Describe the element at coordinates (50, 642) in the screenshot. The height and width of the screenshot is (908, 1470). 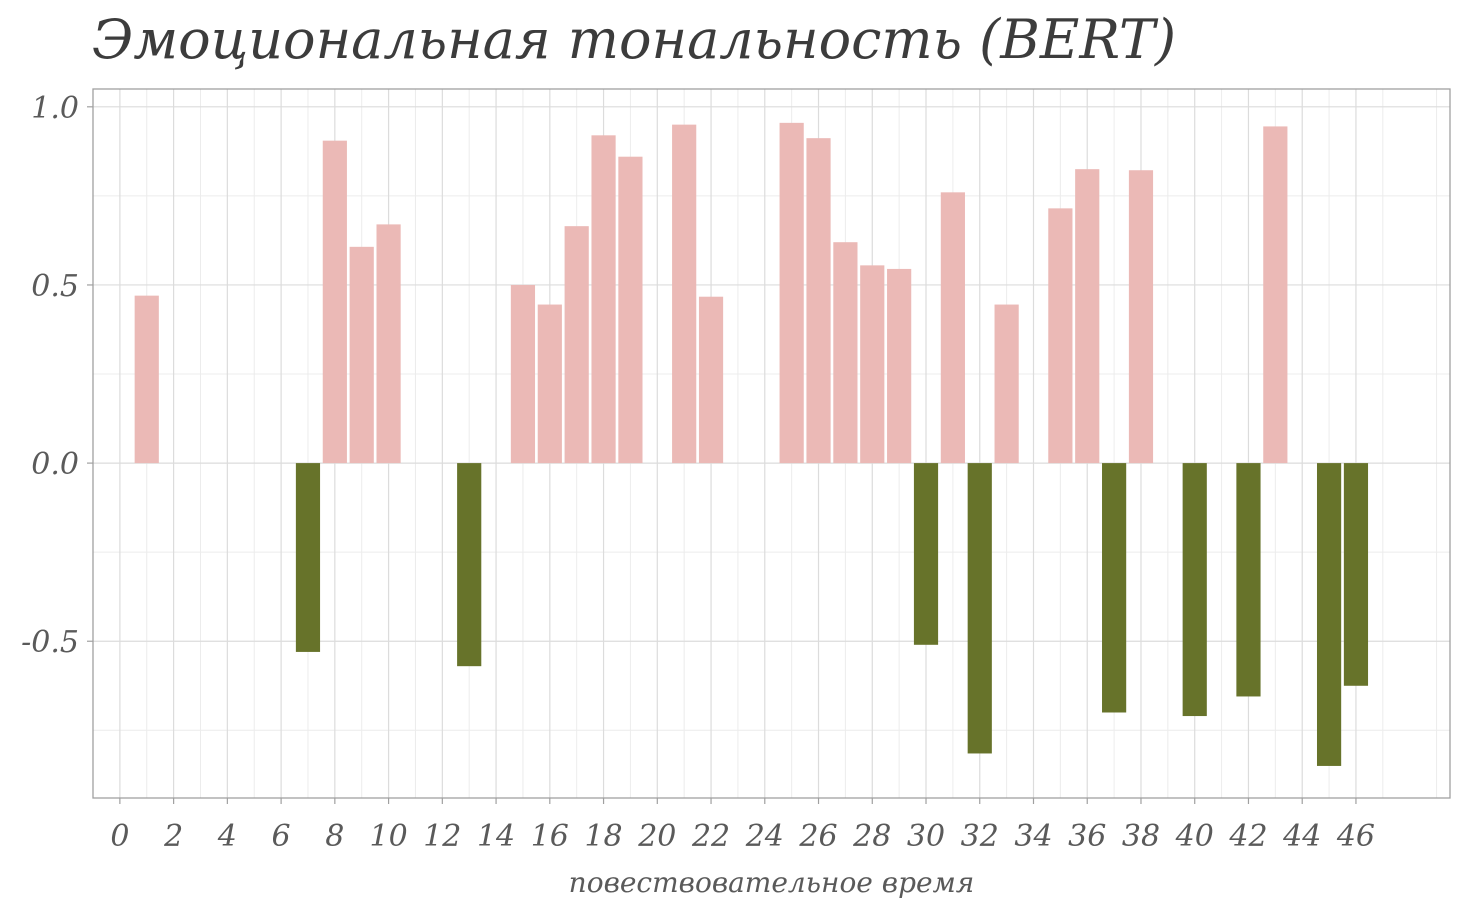
I see `y-tick-label: -0.5` at that location.